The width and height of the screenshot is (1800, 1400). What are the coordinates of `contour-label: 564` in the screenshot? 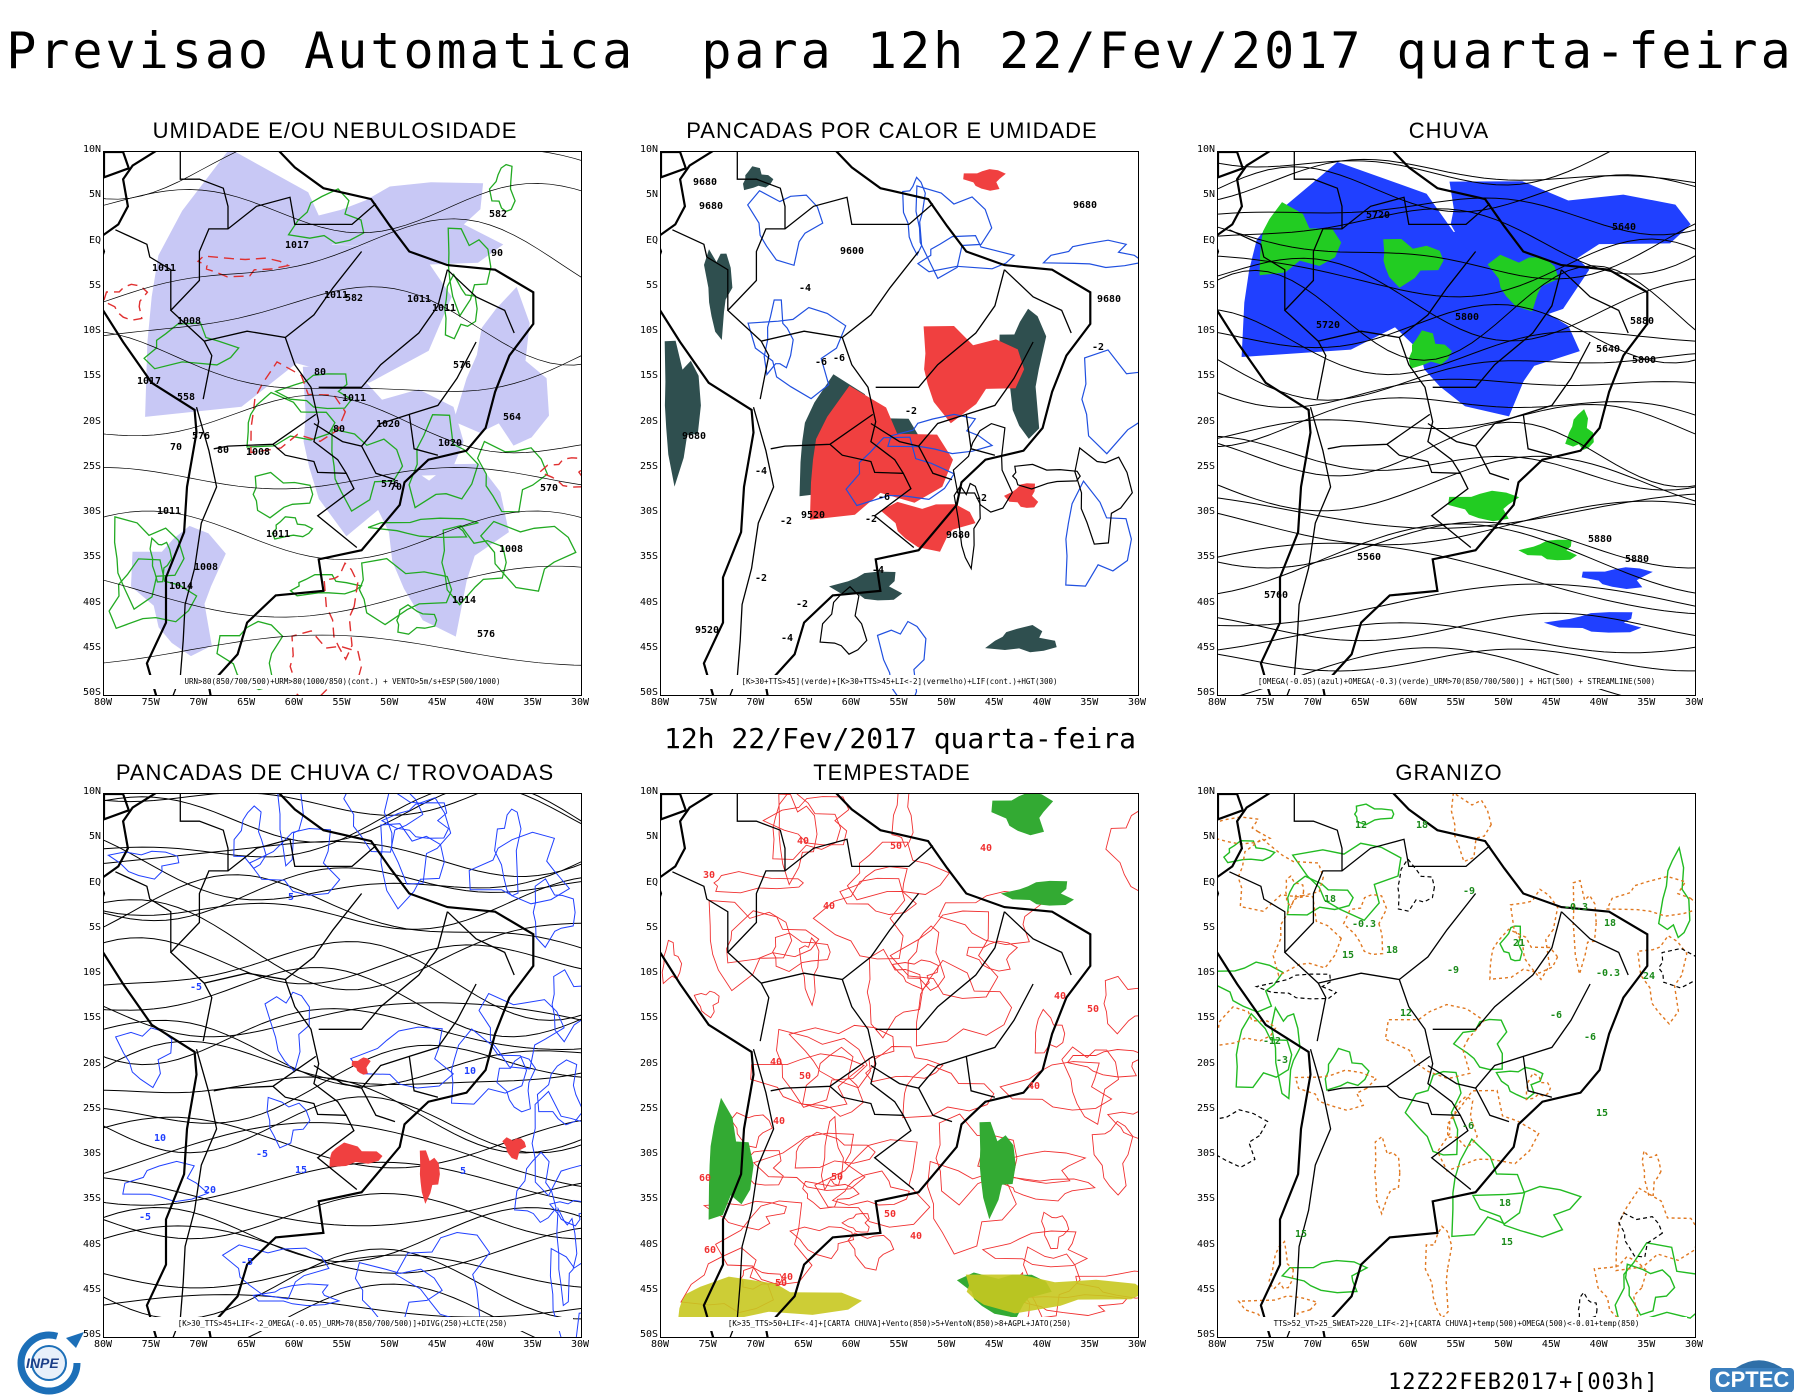 It's located at (512, 417).